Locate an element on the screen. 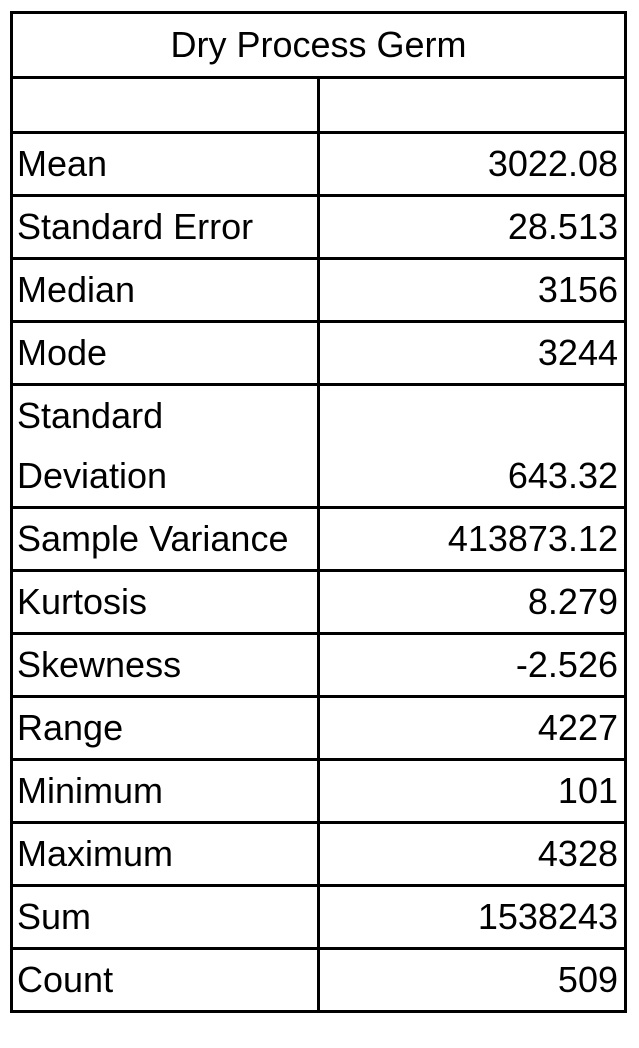 The image size is (639, 1048). empty-header-row is located at coordinates (319, 105).